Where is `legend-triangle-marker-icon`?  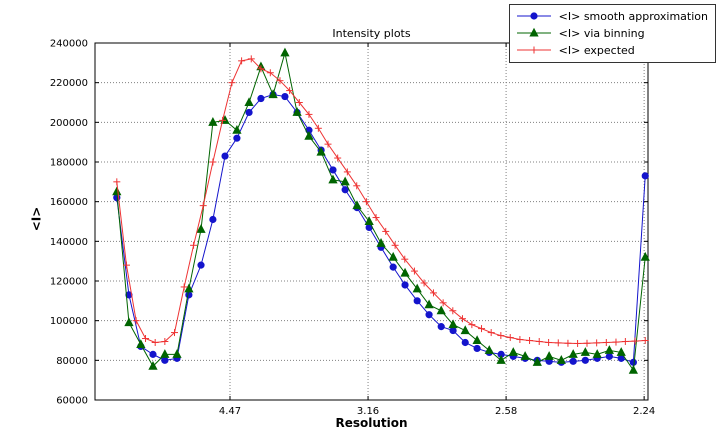
legend-triangle-marker-icon is located at coordinates (533, 32).